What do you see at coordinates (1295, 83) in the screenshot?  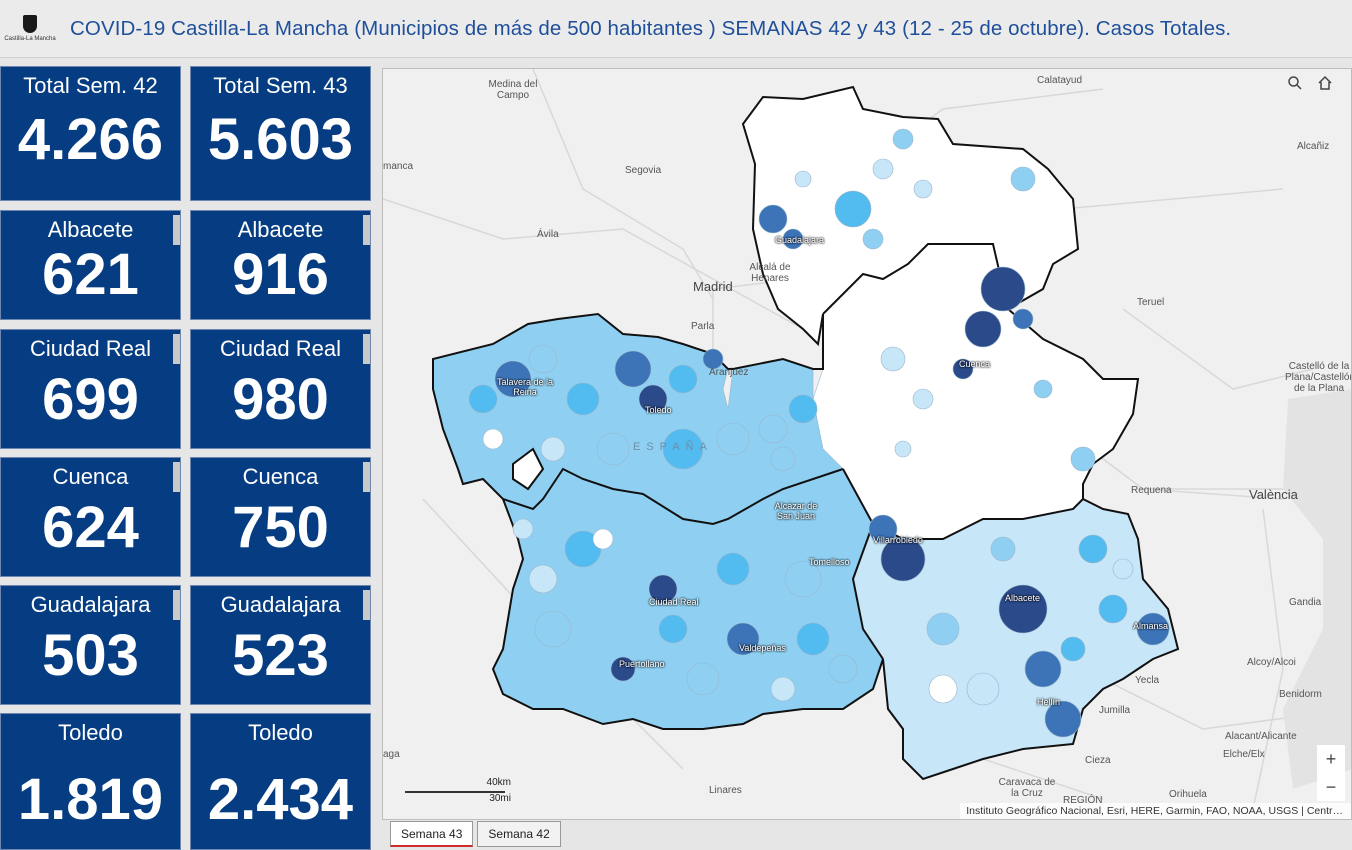 I see `search-icon` at bounding box center [1295, 83].